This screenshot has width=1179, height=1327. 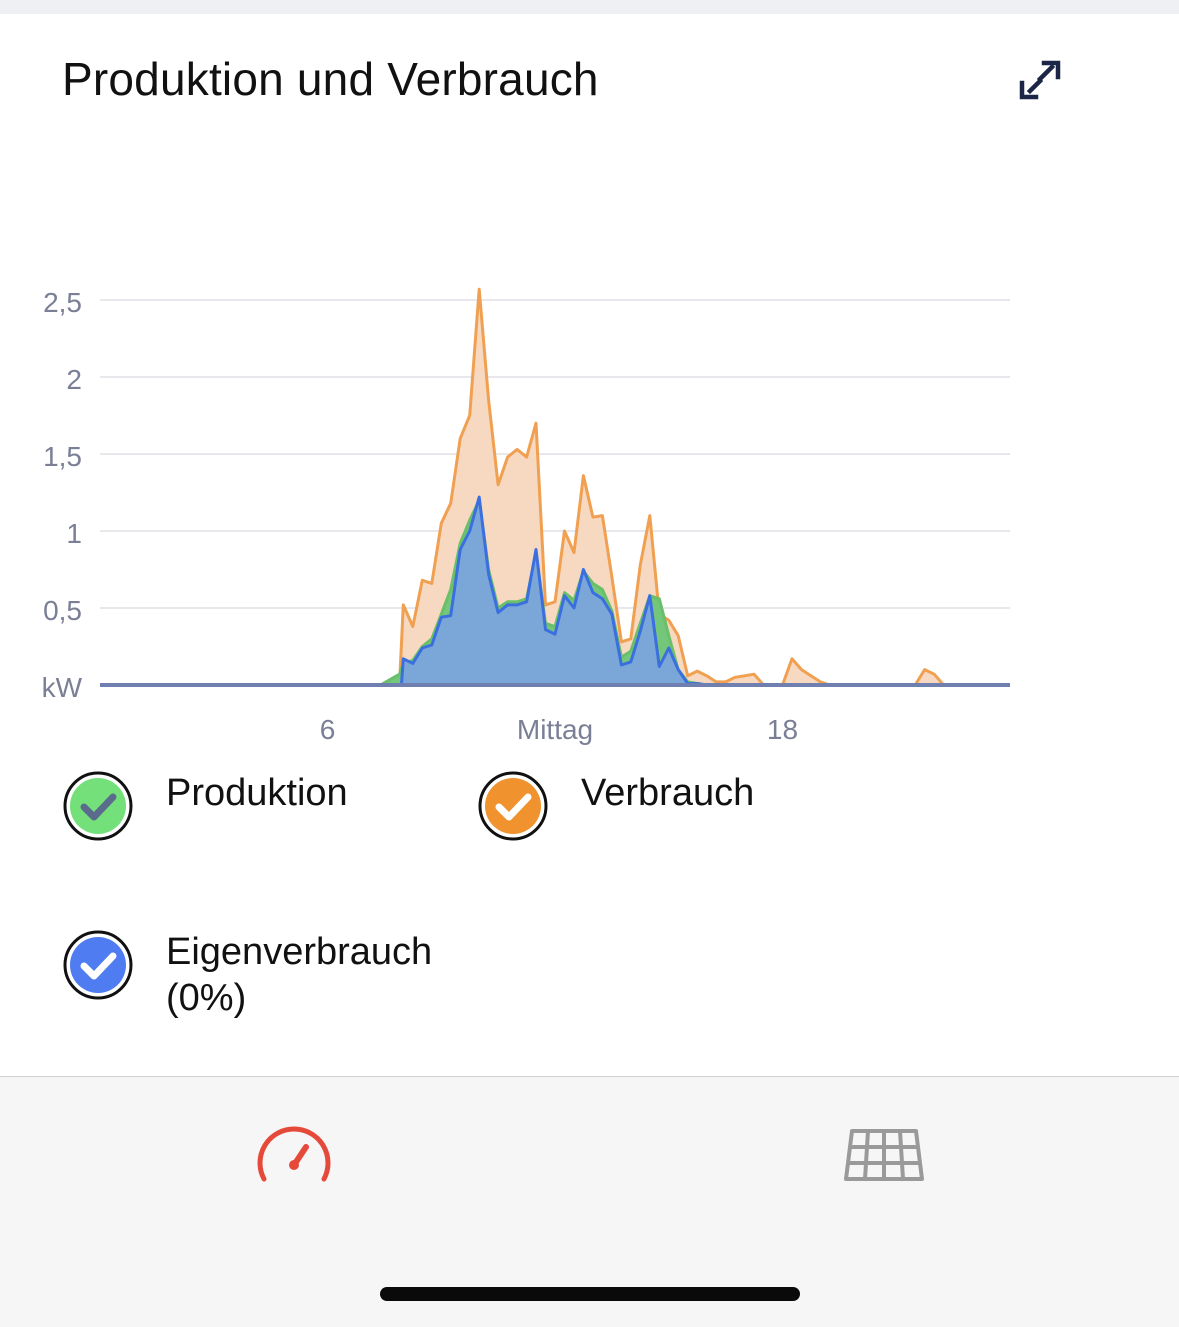 I want to click on legend-item-produktion: Produktion, so click(x=205, y=806).